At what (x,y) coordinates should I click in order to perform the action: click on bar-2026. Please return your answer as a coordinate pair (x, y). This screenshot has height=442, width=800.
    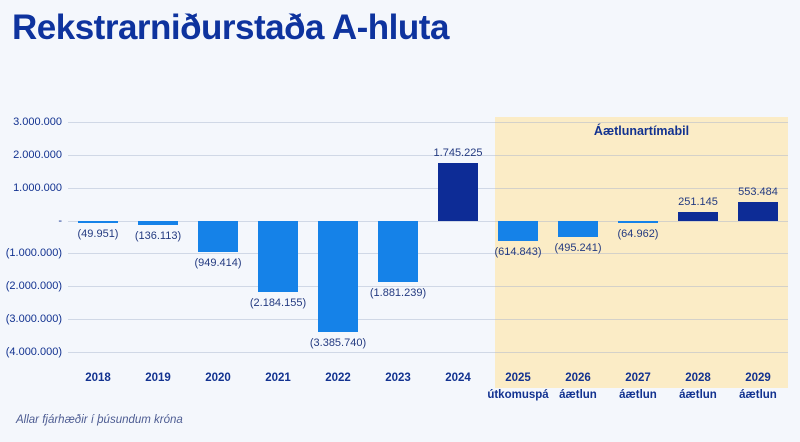
    Looking at the image, I should click on (578, 228).